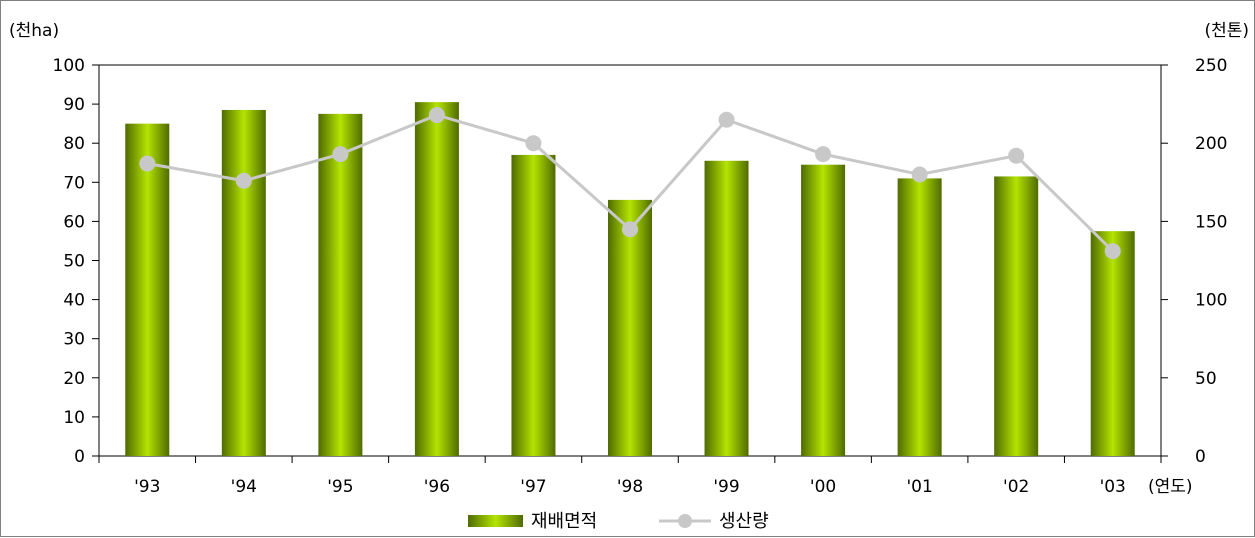  What do you see at coordinates (919, 487) in the screenshot?
I see `x-axis-tick-label: '01` at bounding box center [919, 487].